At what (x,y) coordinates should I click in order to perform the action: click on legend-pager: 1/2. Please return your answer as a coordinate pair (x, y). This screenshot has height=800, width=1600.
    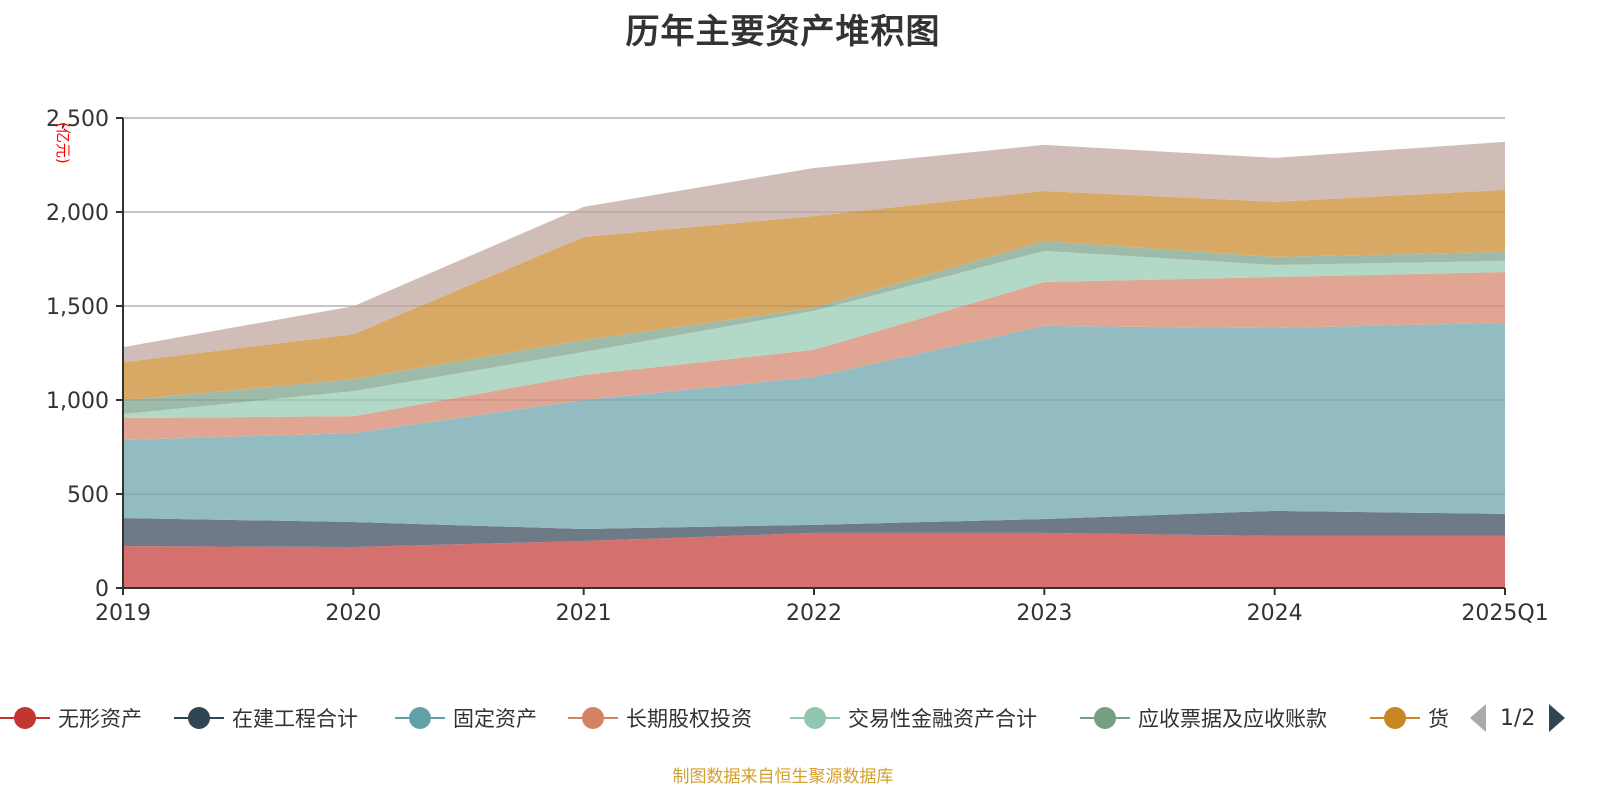
    Looking at the image, I should click on (1518, 718).